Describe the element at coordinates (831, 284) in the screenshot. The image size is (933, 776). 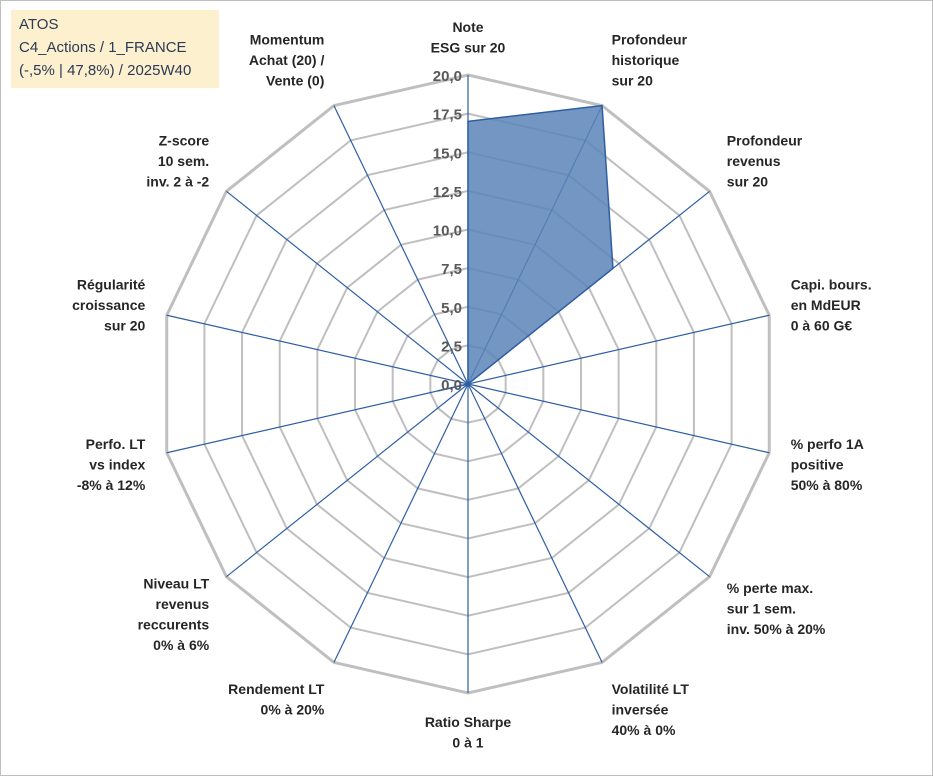
I see `axis-label-line: Capi. bours.` at that location.